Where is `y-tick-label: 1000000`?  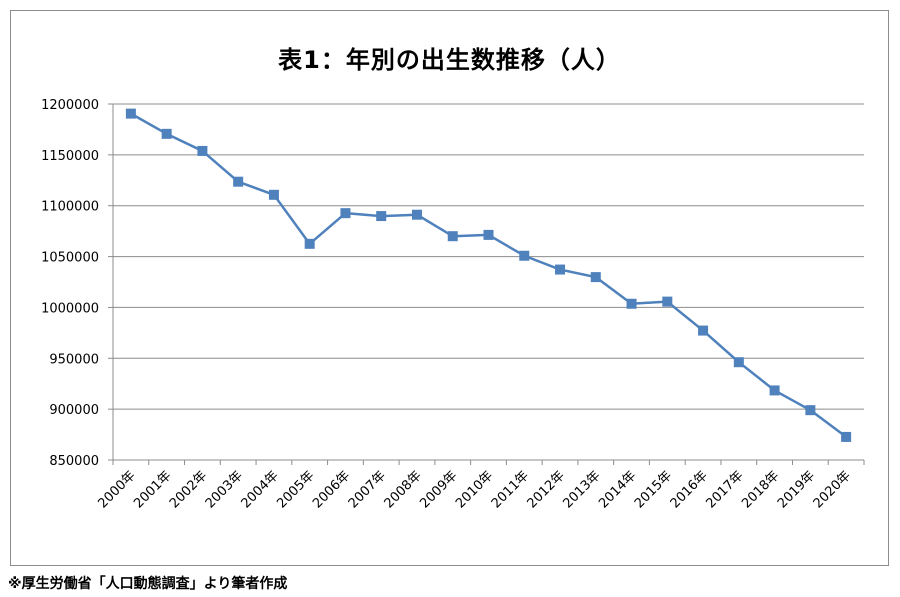 y-tick-label: 1000000 is located at coordinates (70, 308).